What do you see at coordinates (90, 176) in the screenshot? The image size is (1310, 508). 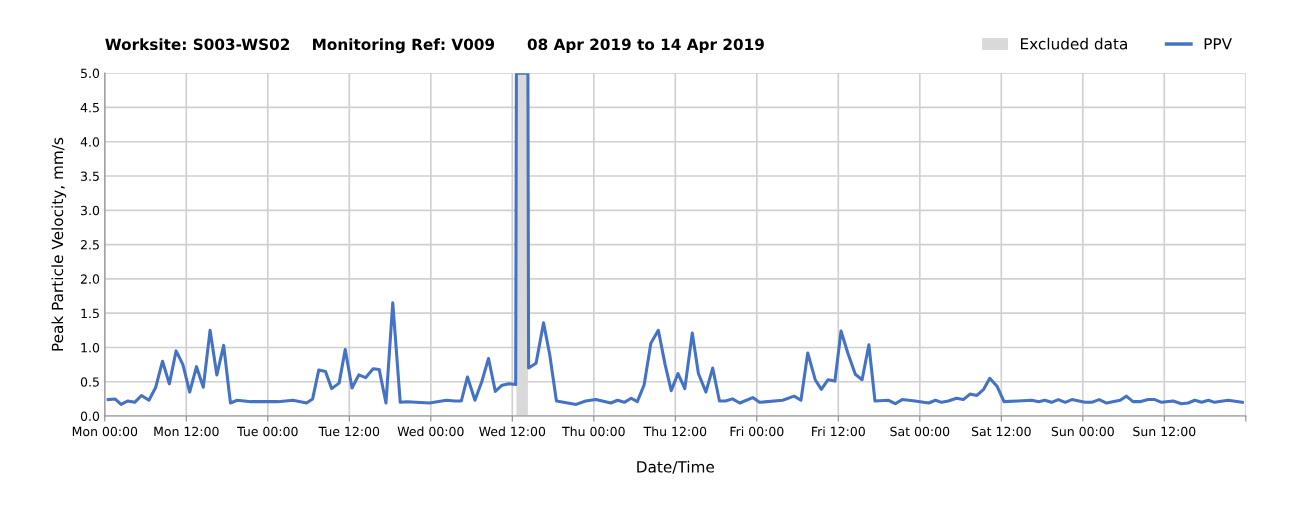 I see `y-tick-label: 3.5` at bounding box center [90, 176].